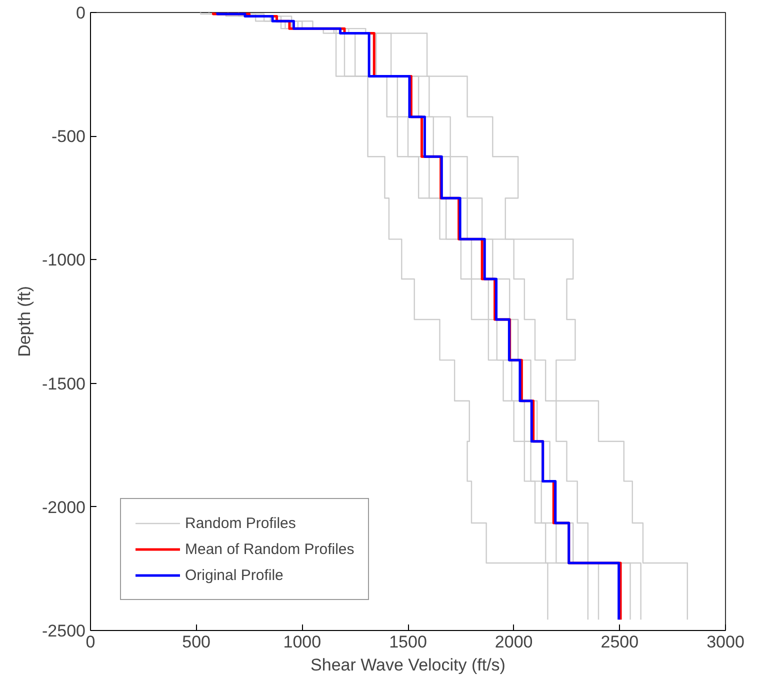  Describe the element at coordinates (81, 13) in the screenshot. I see `y-tick-label: 0` at that location.